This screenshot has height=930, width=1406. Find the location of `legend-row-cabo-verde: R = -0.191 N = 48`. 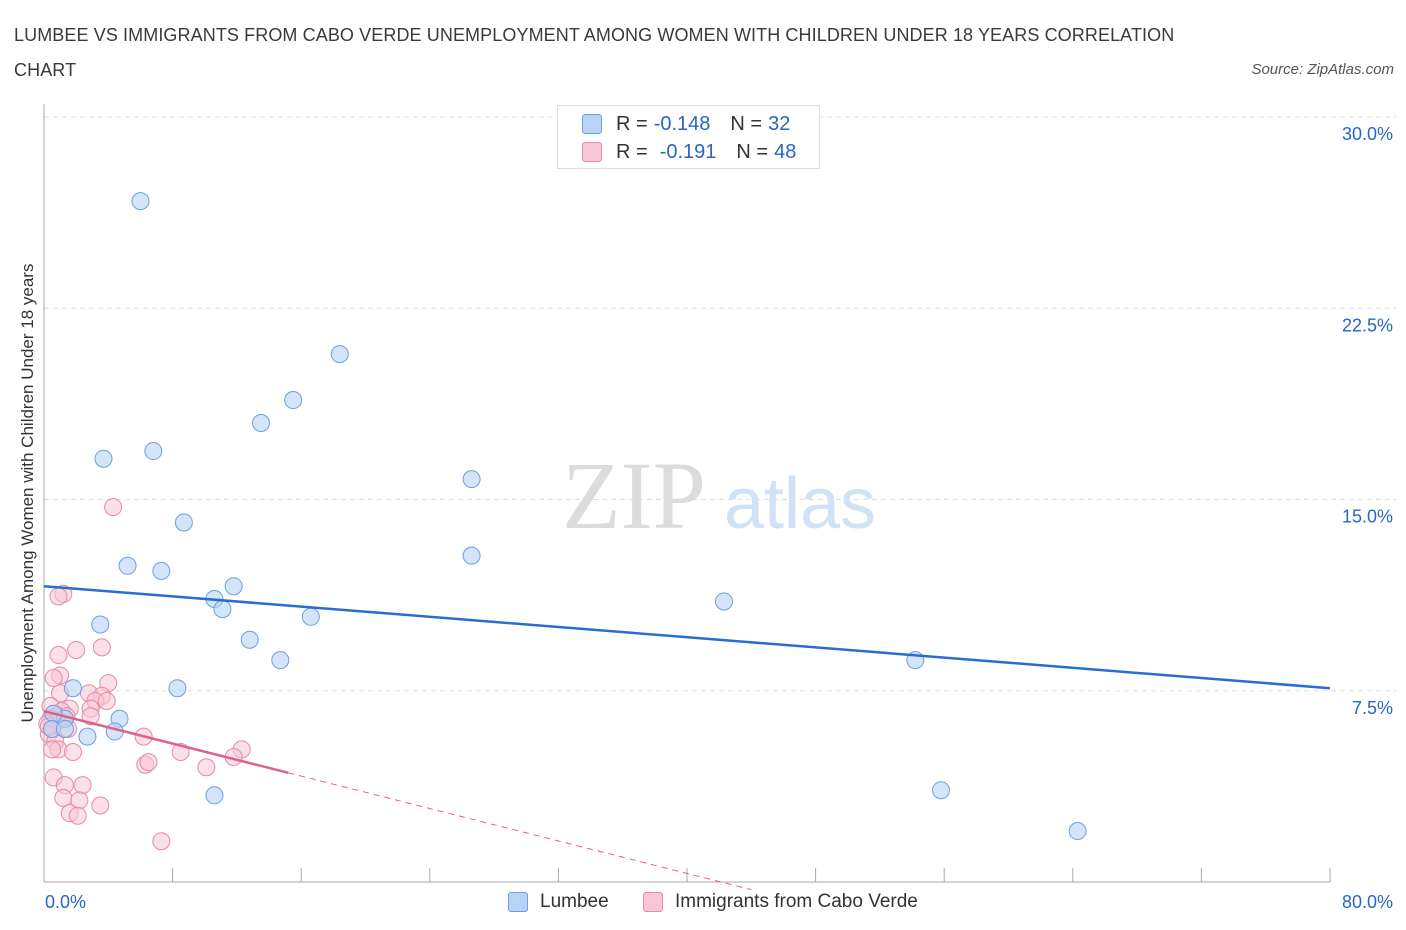

legend-row-cabo-verde: R = -0.191 N = 48 is located at coordinates (689, 152).